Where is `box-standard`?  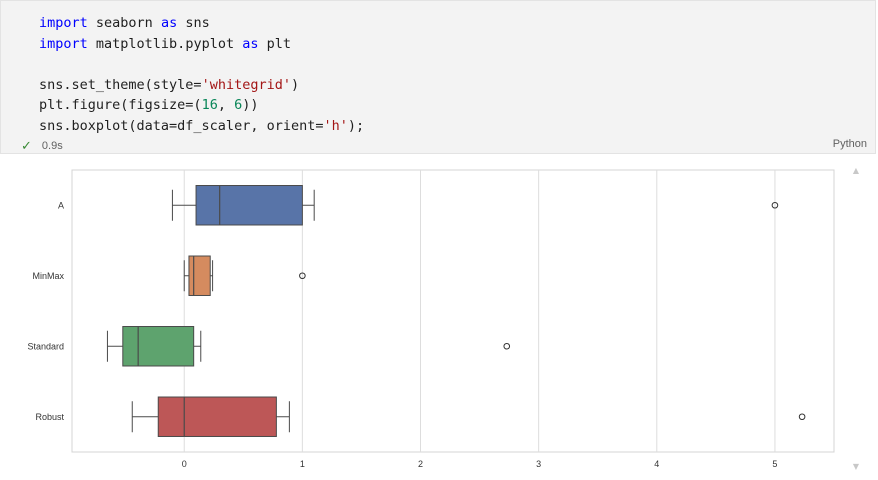 box-standard is located at coordinates (158, 346).